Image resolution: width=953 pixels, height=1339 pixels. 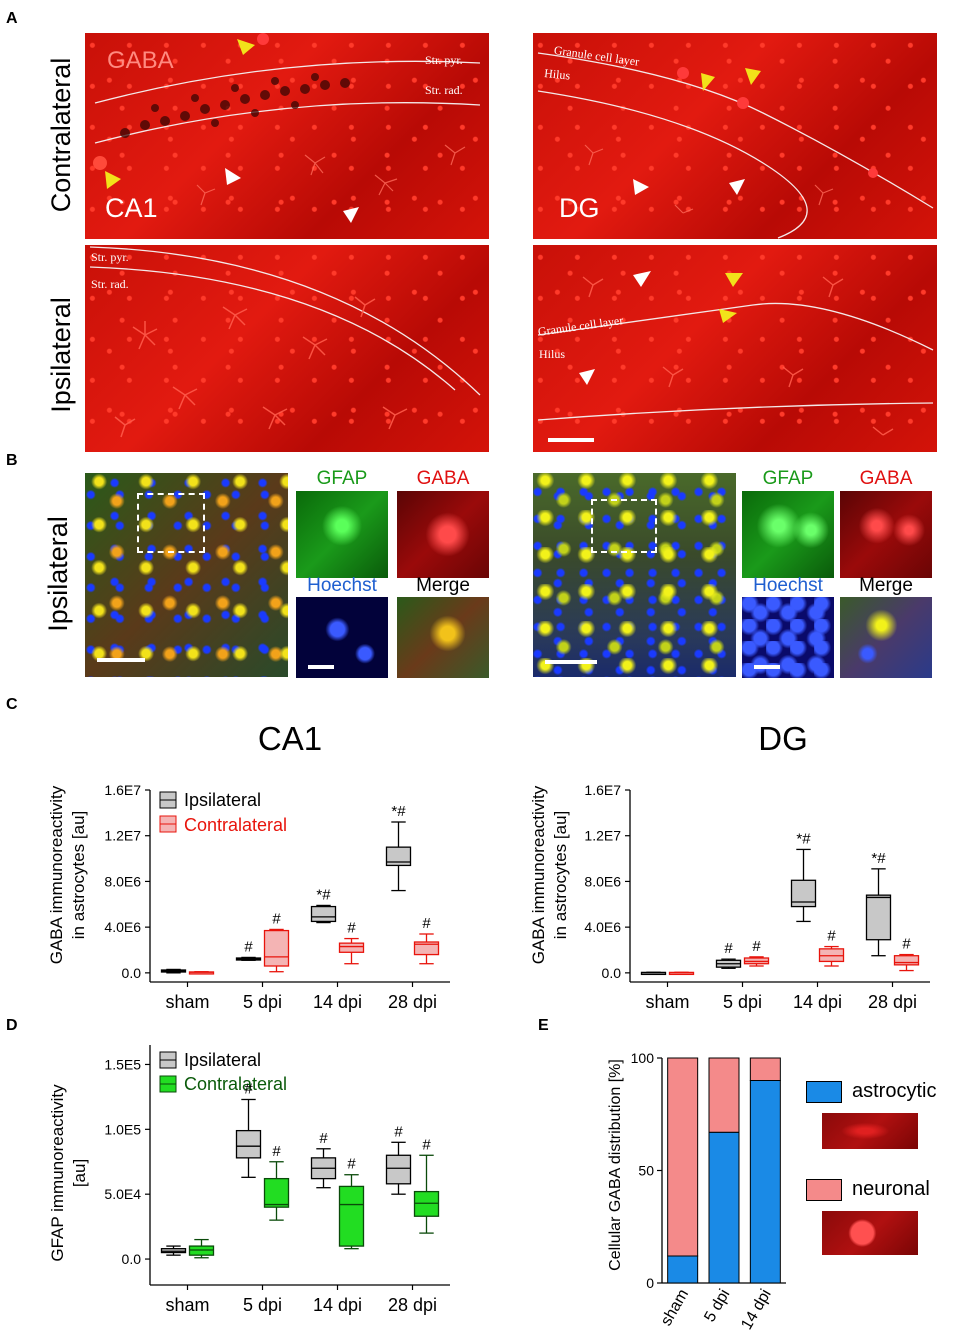 What do you see at coordinates (602, 927) in the screenshot?
I see `dg-y-tick-label: 4.0E6` at bounding box center [602, 927].